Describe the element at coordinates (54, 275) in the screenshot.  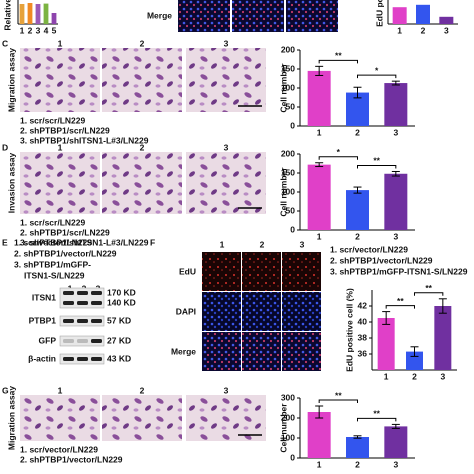
I see `legend-text: ITSN1-S/LN229` at that location.